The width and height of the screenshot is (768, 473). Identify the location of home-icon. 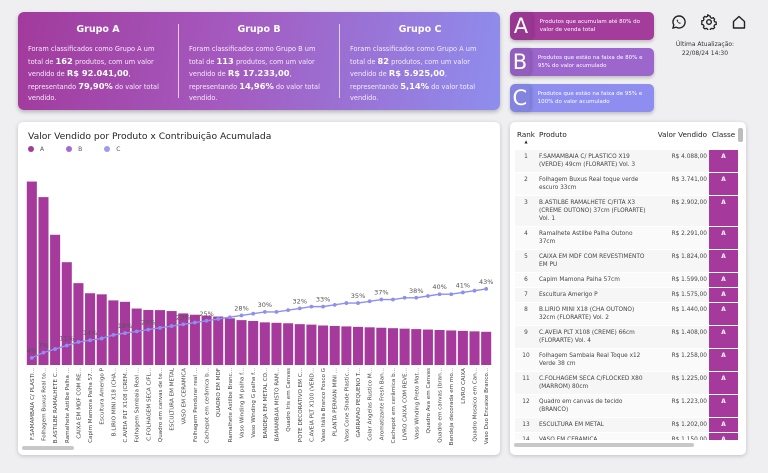
(739, 22).